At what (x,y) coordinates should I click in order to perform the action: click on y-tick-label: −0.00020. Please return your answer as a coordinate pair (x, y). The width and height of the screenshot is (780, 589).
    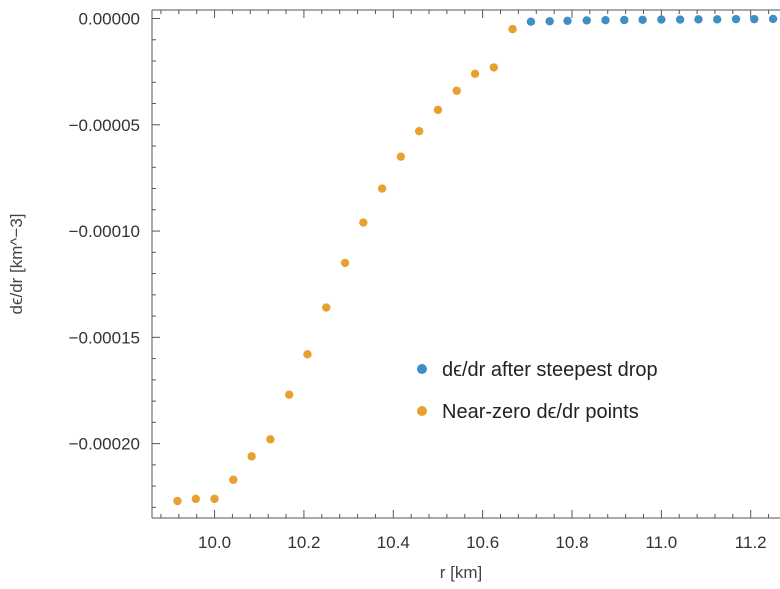
    Looking at the image, I should click on (104, 444).